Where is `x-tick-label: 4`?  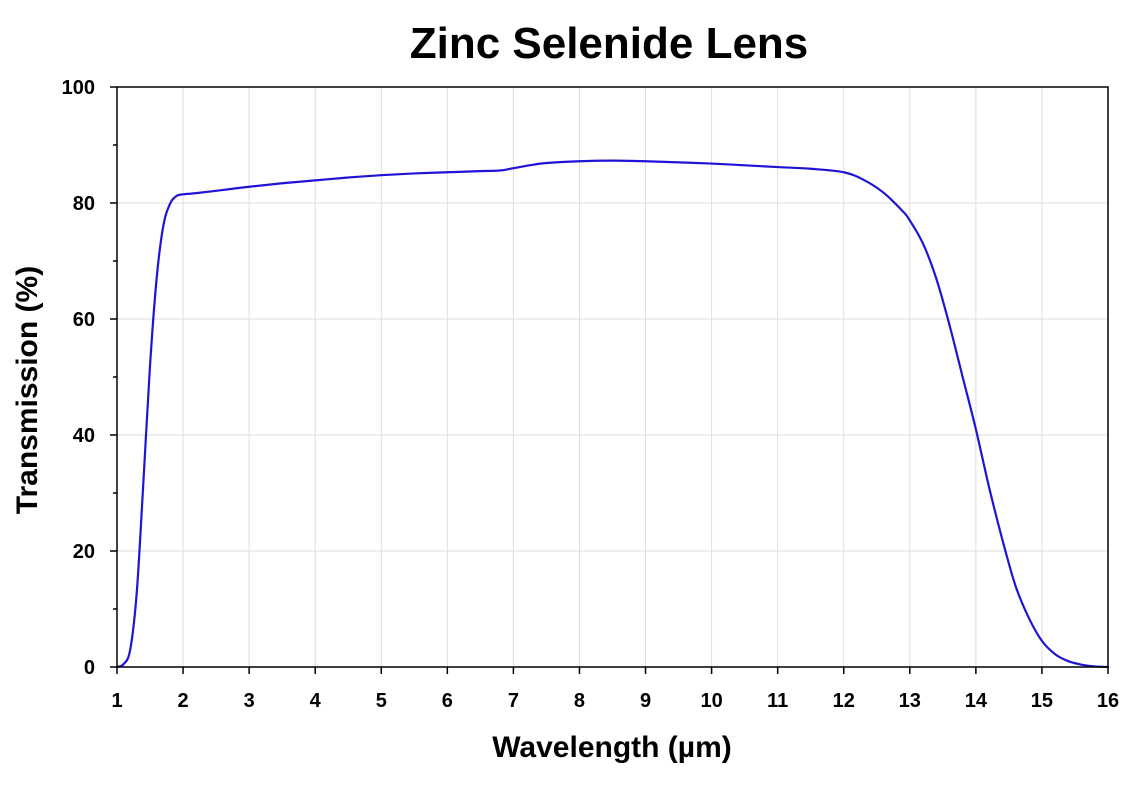 x-tick-label: 4 is located at coordinates (316, 701).